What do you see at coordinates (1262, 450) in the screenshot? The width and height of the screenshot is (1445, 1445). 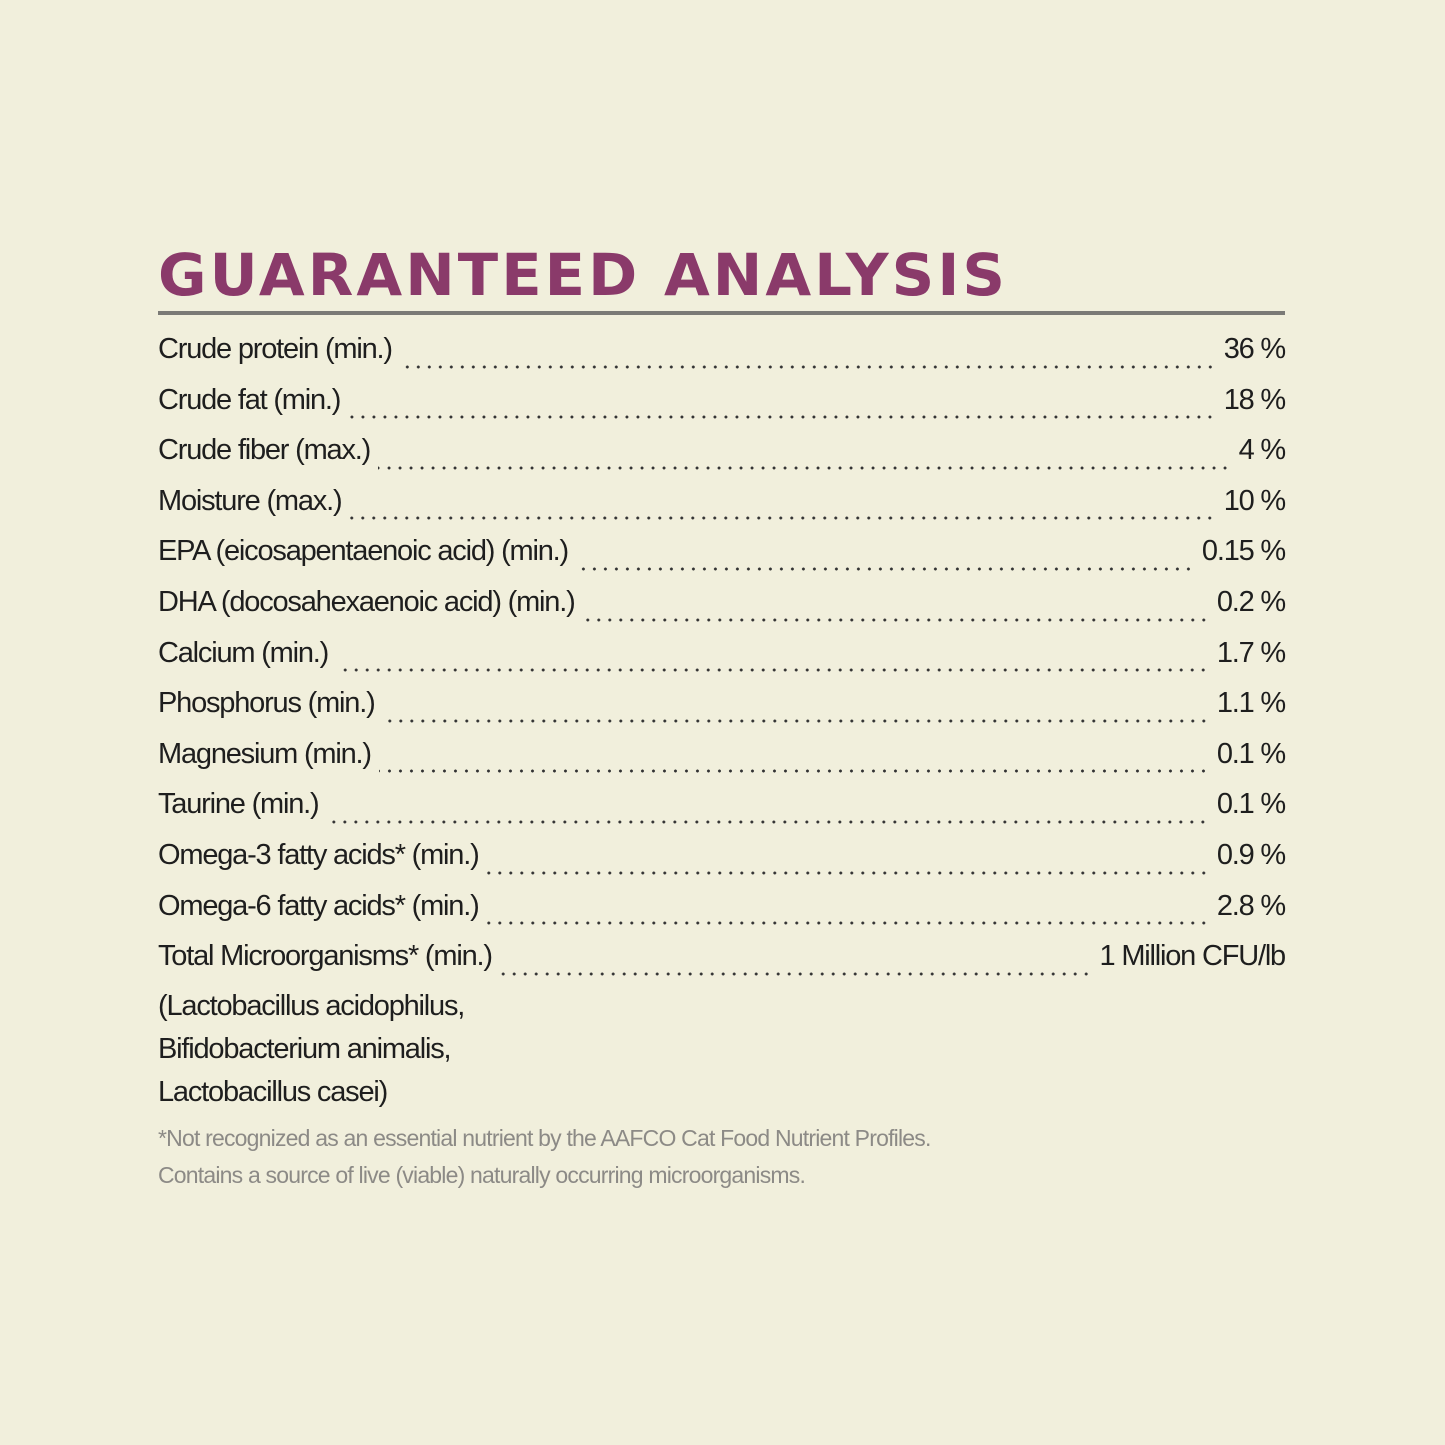 I see `nutrient-value: 4 %` at bounding box center [1262, 450].